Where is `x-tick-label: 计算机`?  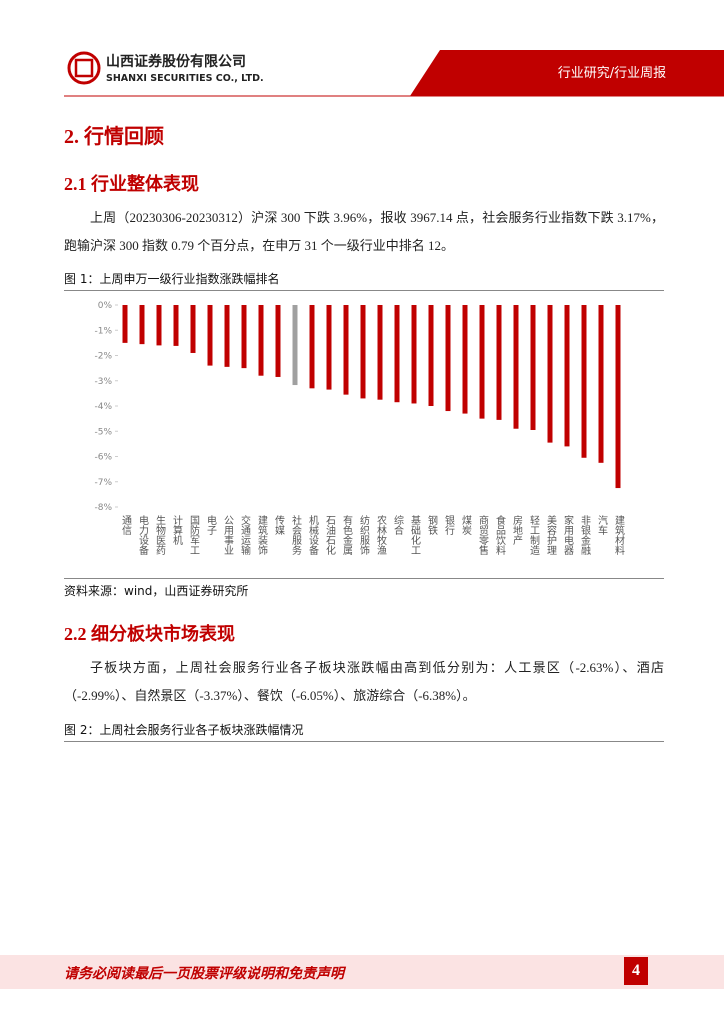
x-tick-label: 计算机 is located at coordinates (177, 530).